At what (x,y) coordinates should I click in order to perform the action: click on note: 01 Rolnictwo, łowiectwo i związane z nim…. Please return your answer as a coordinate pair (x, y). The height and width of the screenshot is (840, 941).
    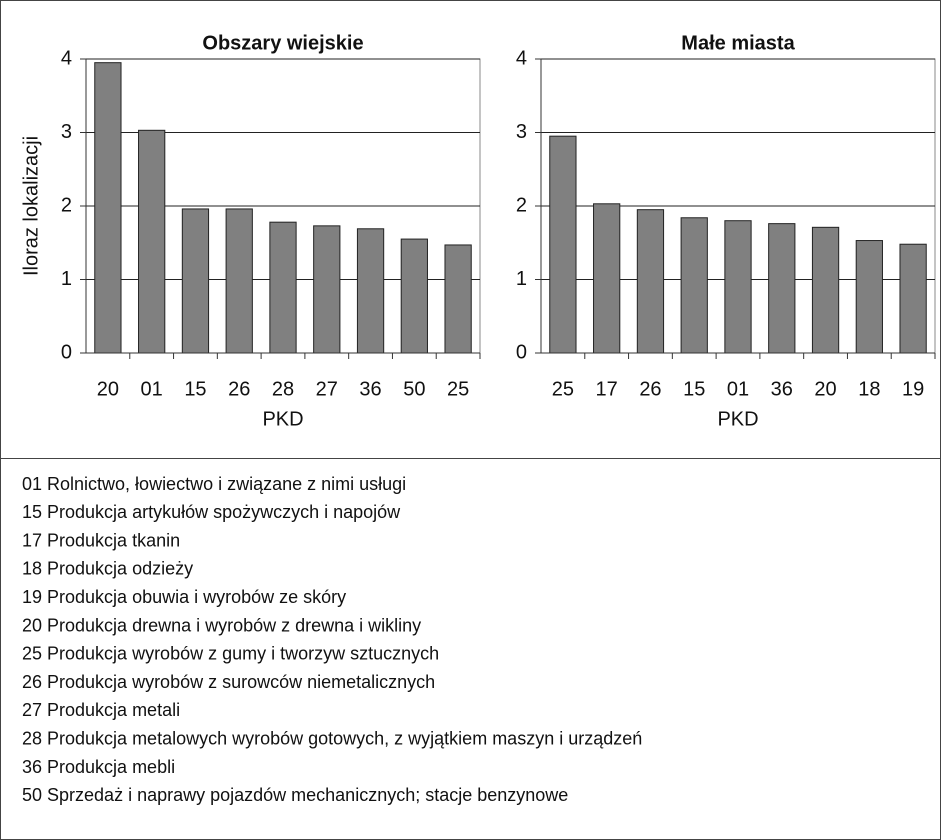
    Looking at the image, I should click on (214, 484).